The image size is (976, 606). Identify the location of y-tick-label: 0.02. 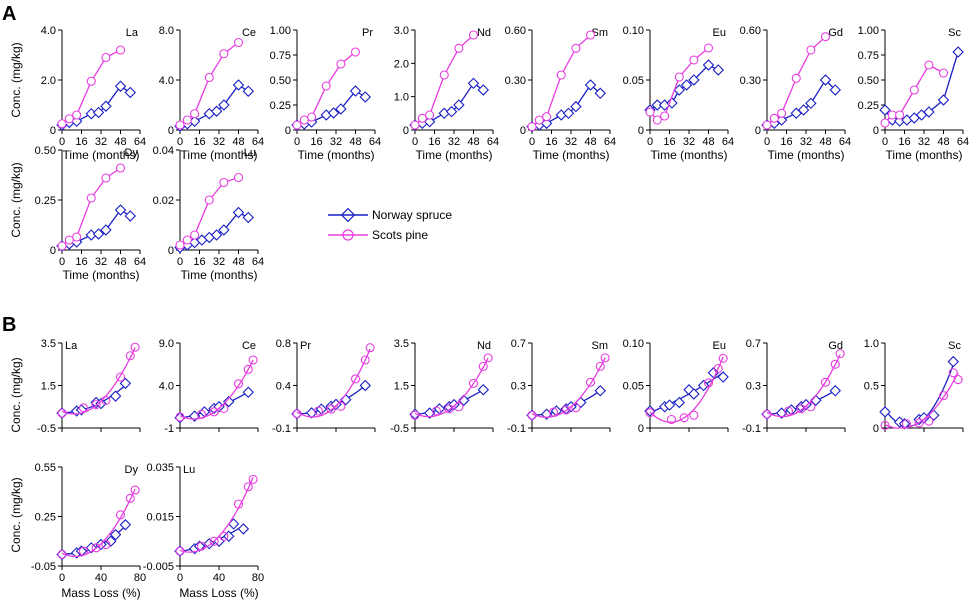
(163, 201).